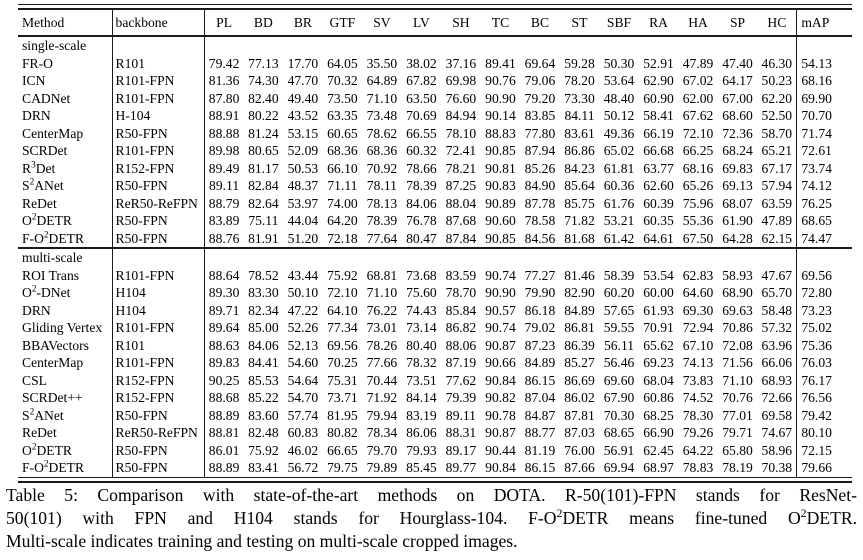  What do you see at coordinates (698, 238) in the screenshot?
I see `score-cell: 67.50` at bounding box center [698, 238].